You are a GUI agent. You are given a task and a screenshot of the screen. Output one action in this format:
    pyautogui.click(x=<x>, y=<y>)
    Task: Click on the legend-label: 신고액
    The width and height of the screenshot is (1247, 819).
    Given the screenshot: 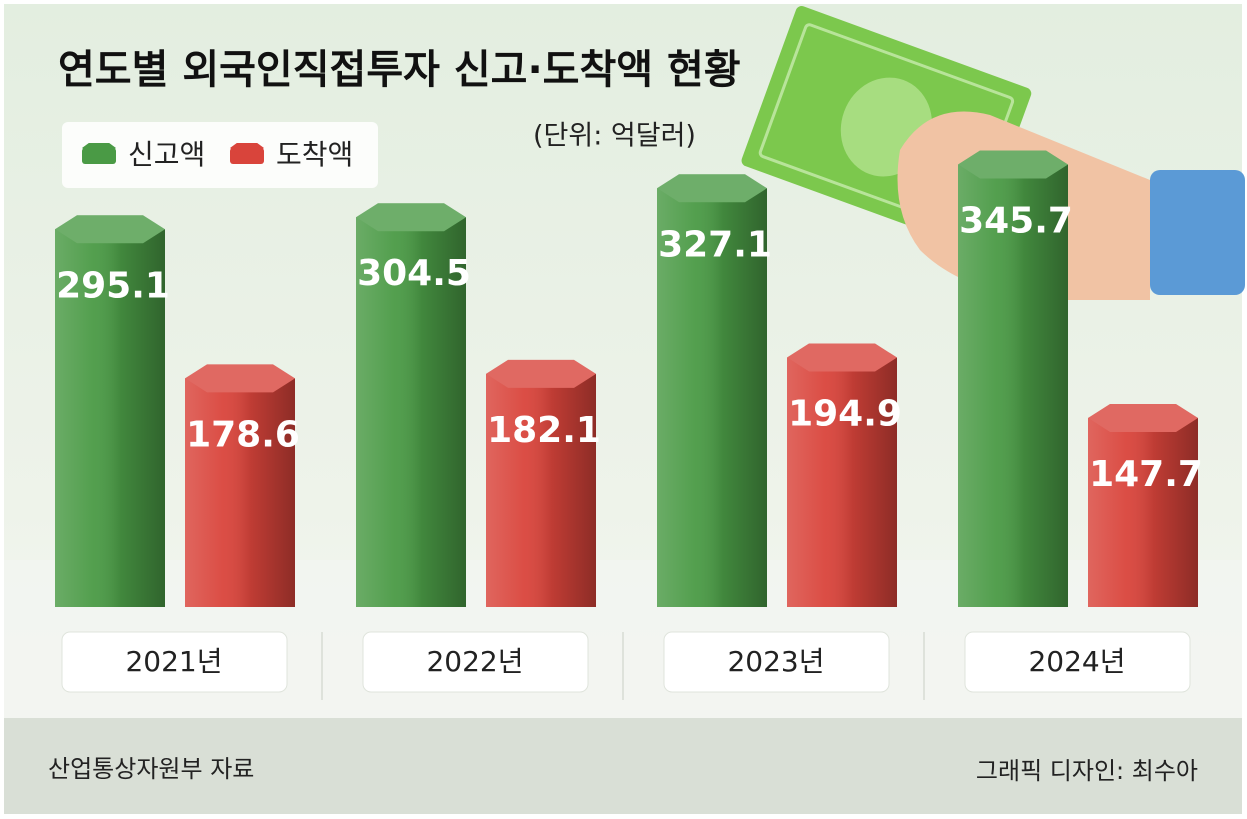 What is the action you would take?
    pyautogui.click(x=166, y=154)
    